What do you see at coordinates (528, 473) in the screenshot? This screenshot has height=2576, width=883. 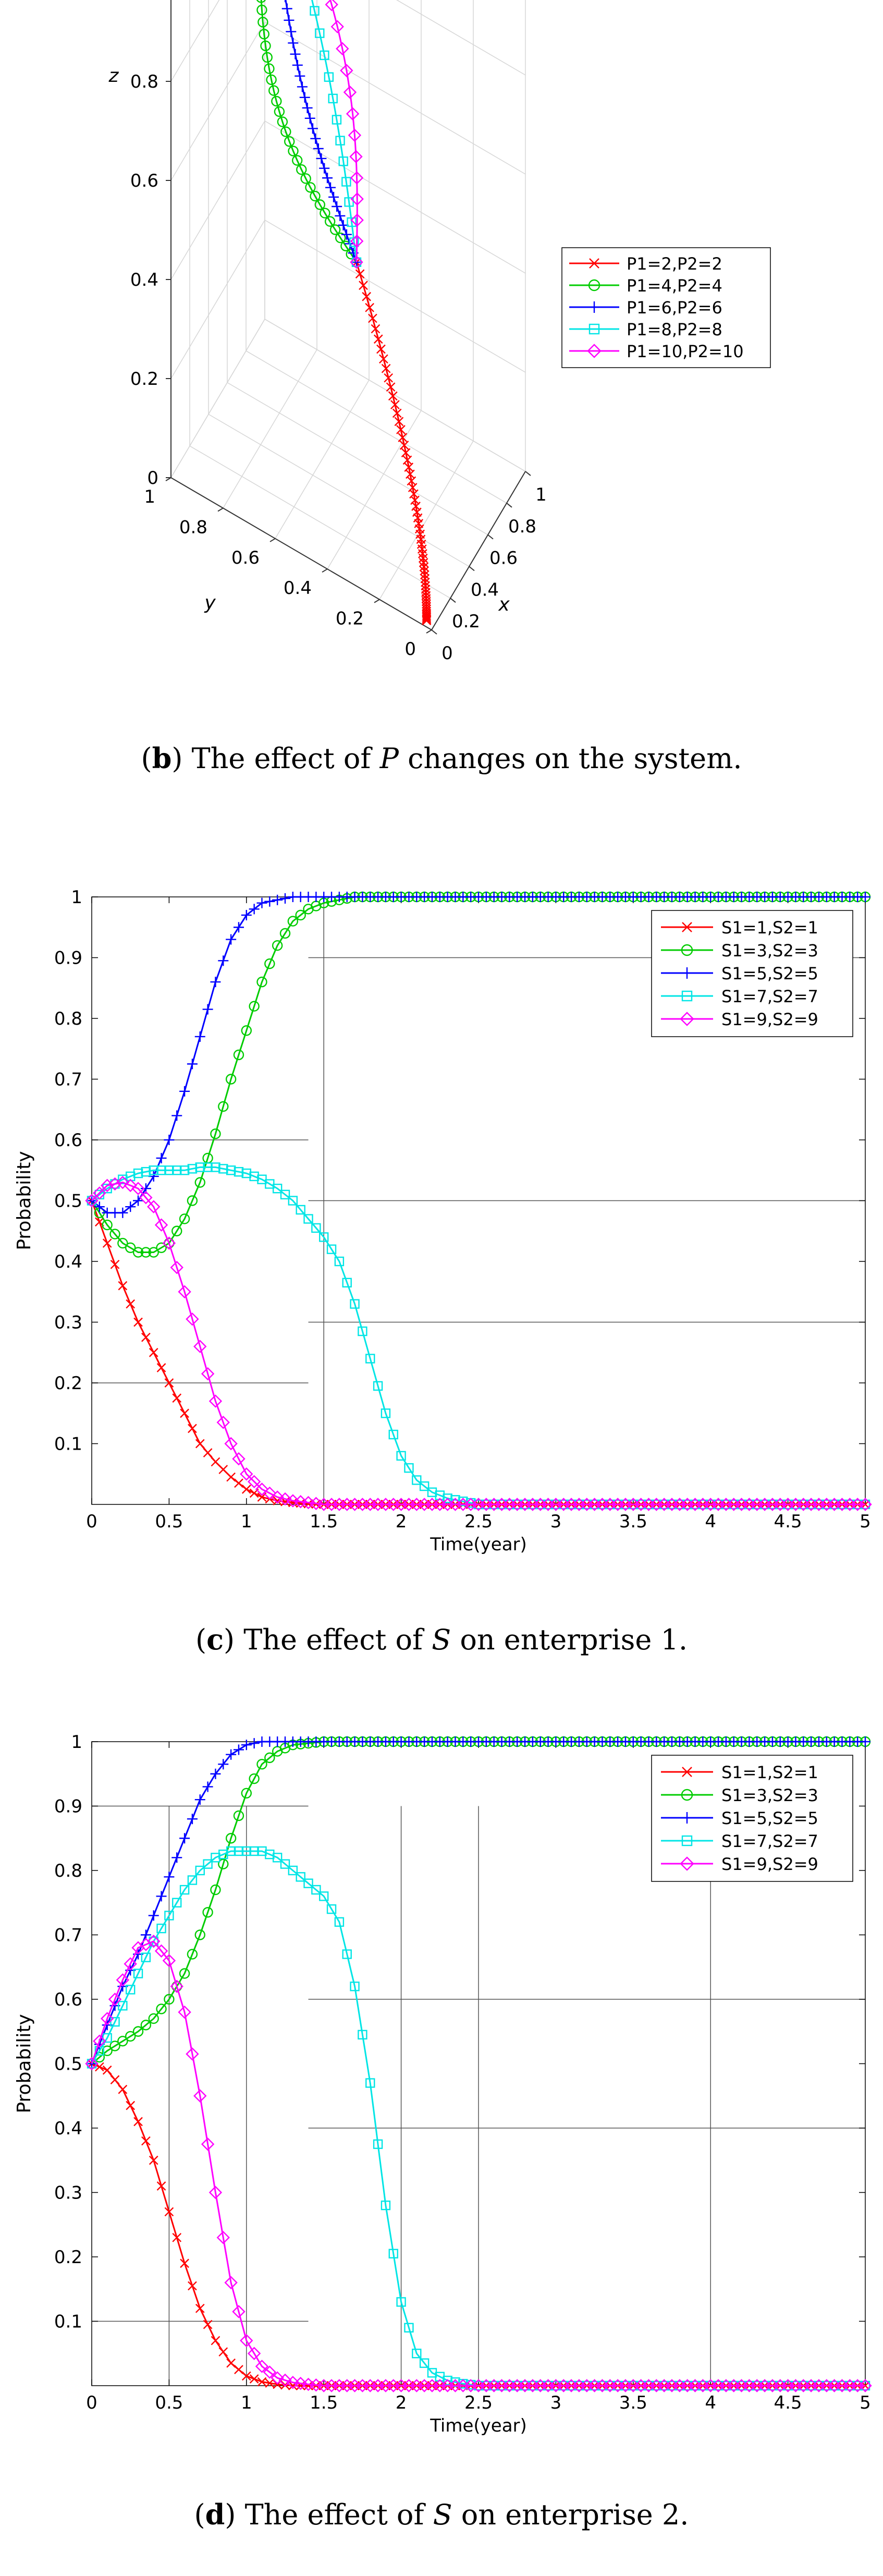 I see `x-tick` at bounding box center [528, 473].